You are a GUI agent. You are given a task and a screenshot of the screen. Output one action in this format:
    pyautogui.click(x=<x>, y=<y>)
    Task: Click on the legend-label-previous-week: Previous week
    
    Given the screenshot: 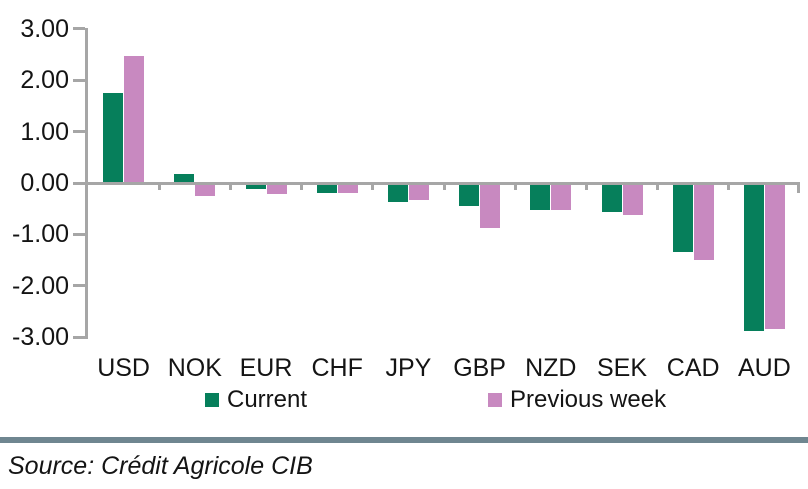 What is the action you would take?
    pyautogui.click(x=588, y=399)
    